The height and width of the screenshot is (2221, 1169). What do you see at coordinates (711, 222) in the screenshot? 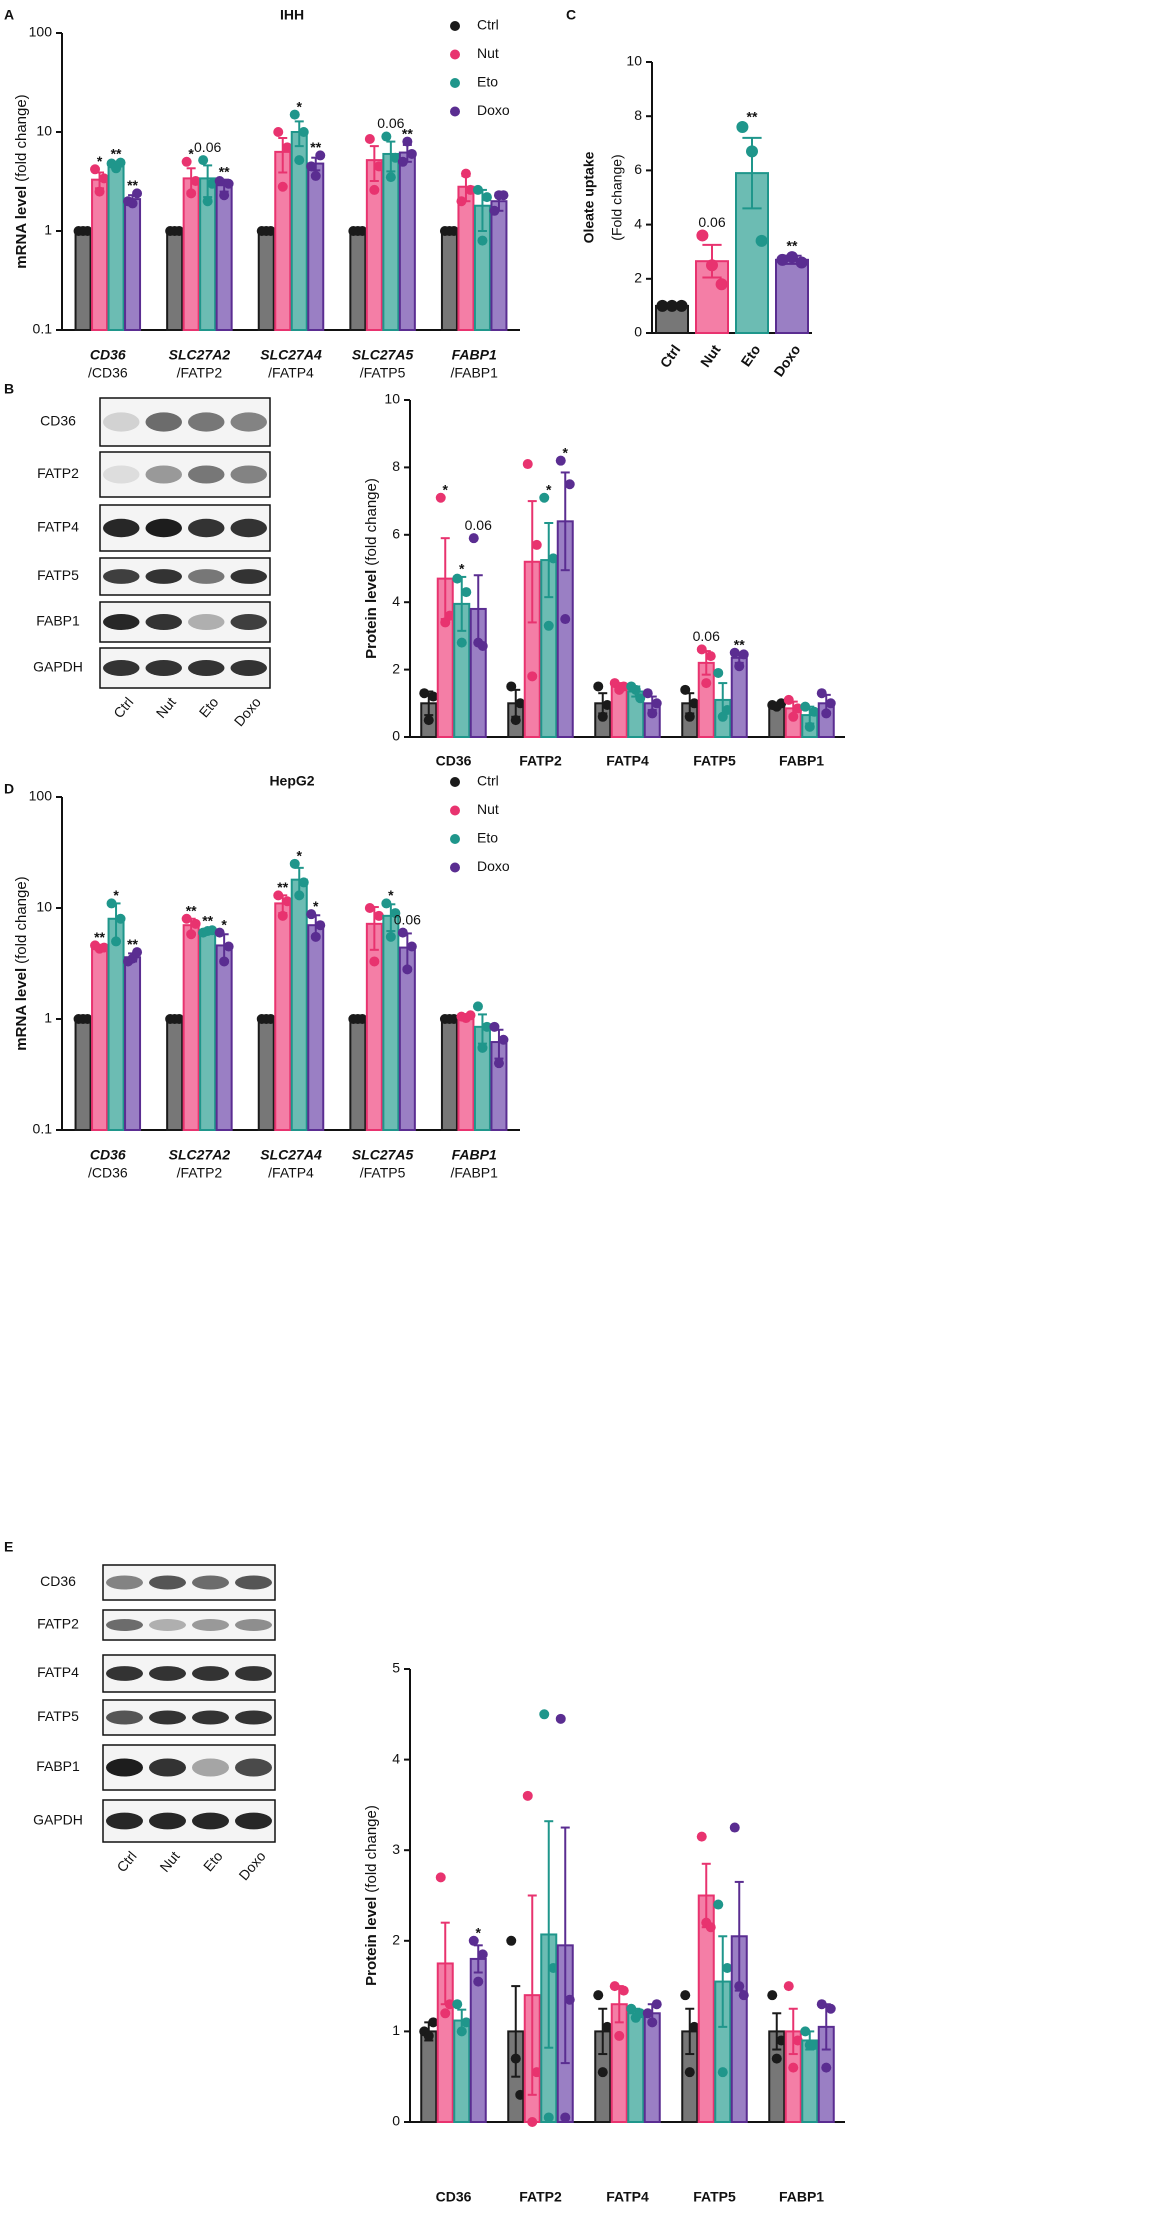
I see `significance-label: 0.06` at bounding box center [711, 222].